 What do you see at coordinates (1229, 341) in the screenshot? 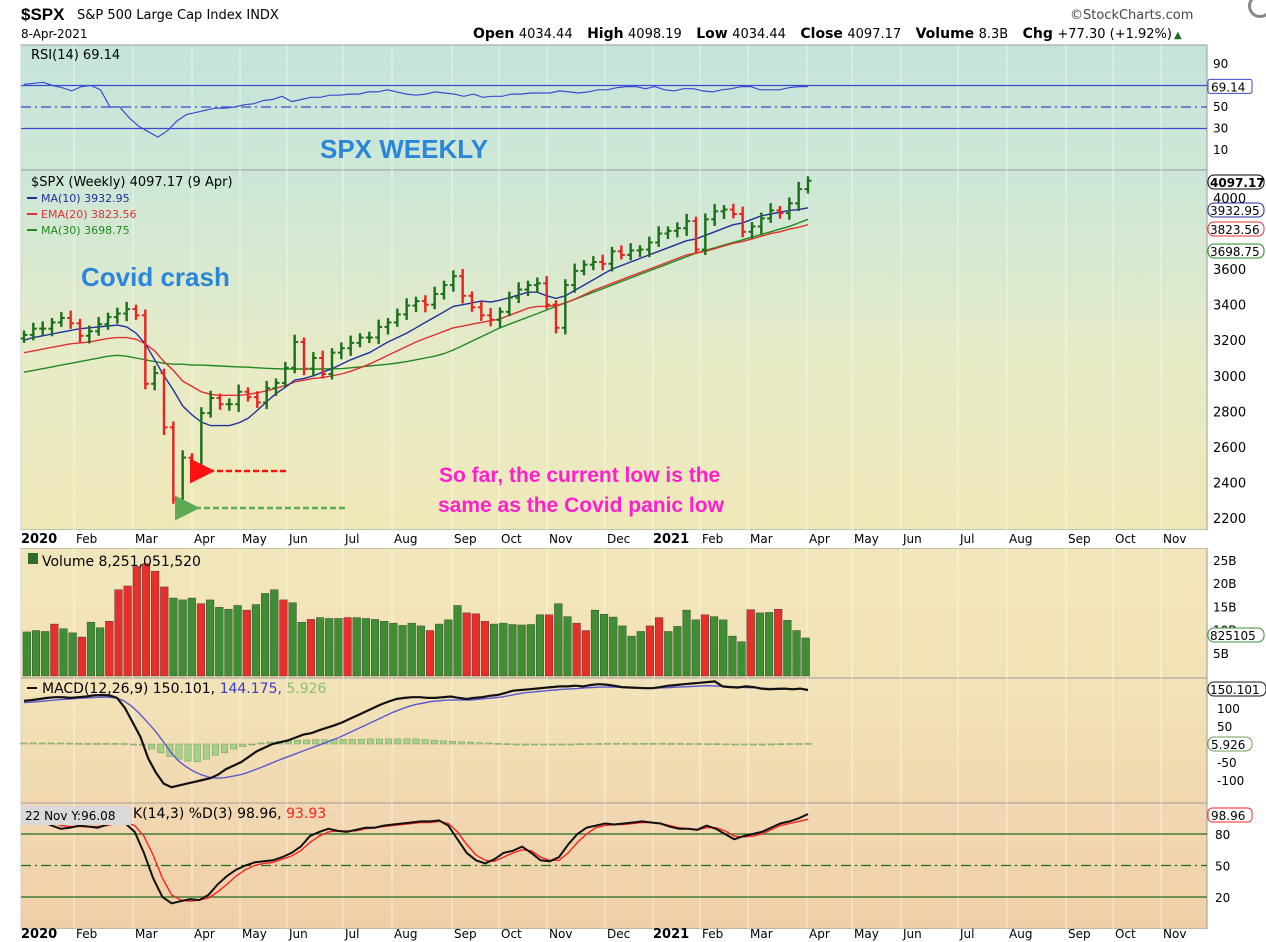
I see `price-tick: 3200` at bounding box center [1229, 341].